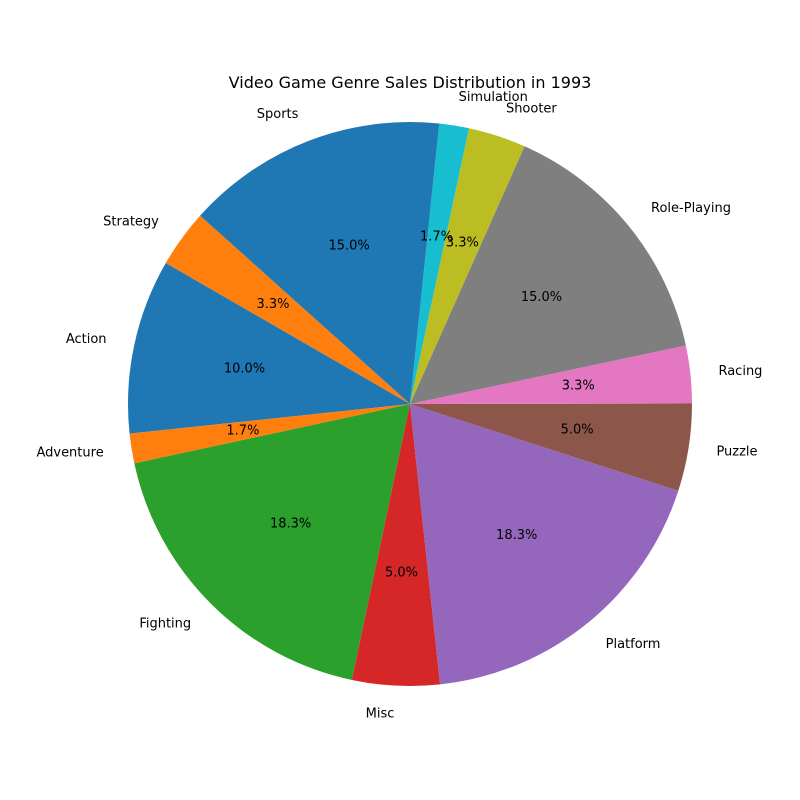  I want to click on category-label-action: Action, so click(86, 339).